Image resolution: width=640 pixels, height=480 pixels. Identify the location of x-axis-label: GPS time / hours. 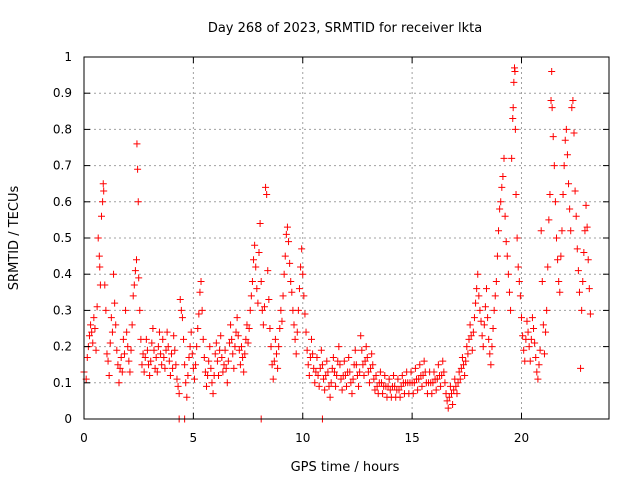
(345, 467).